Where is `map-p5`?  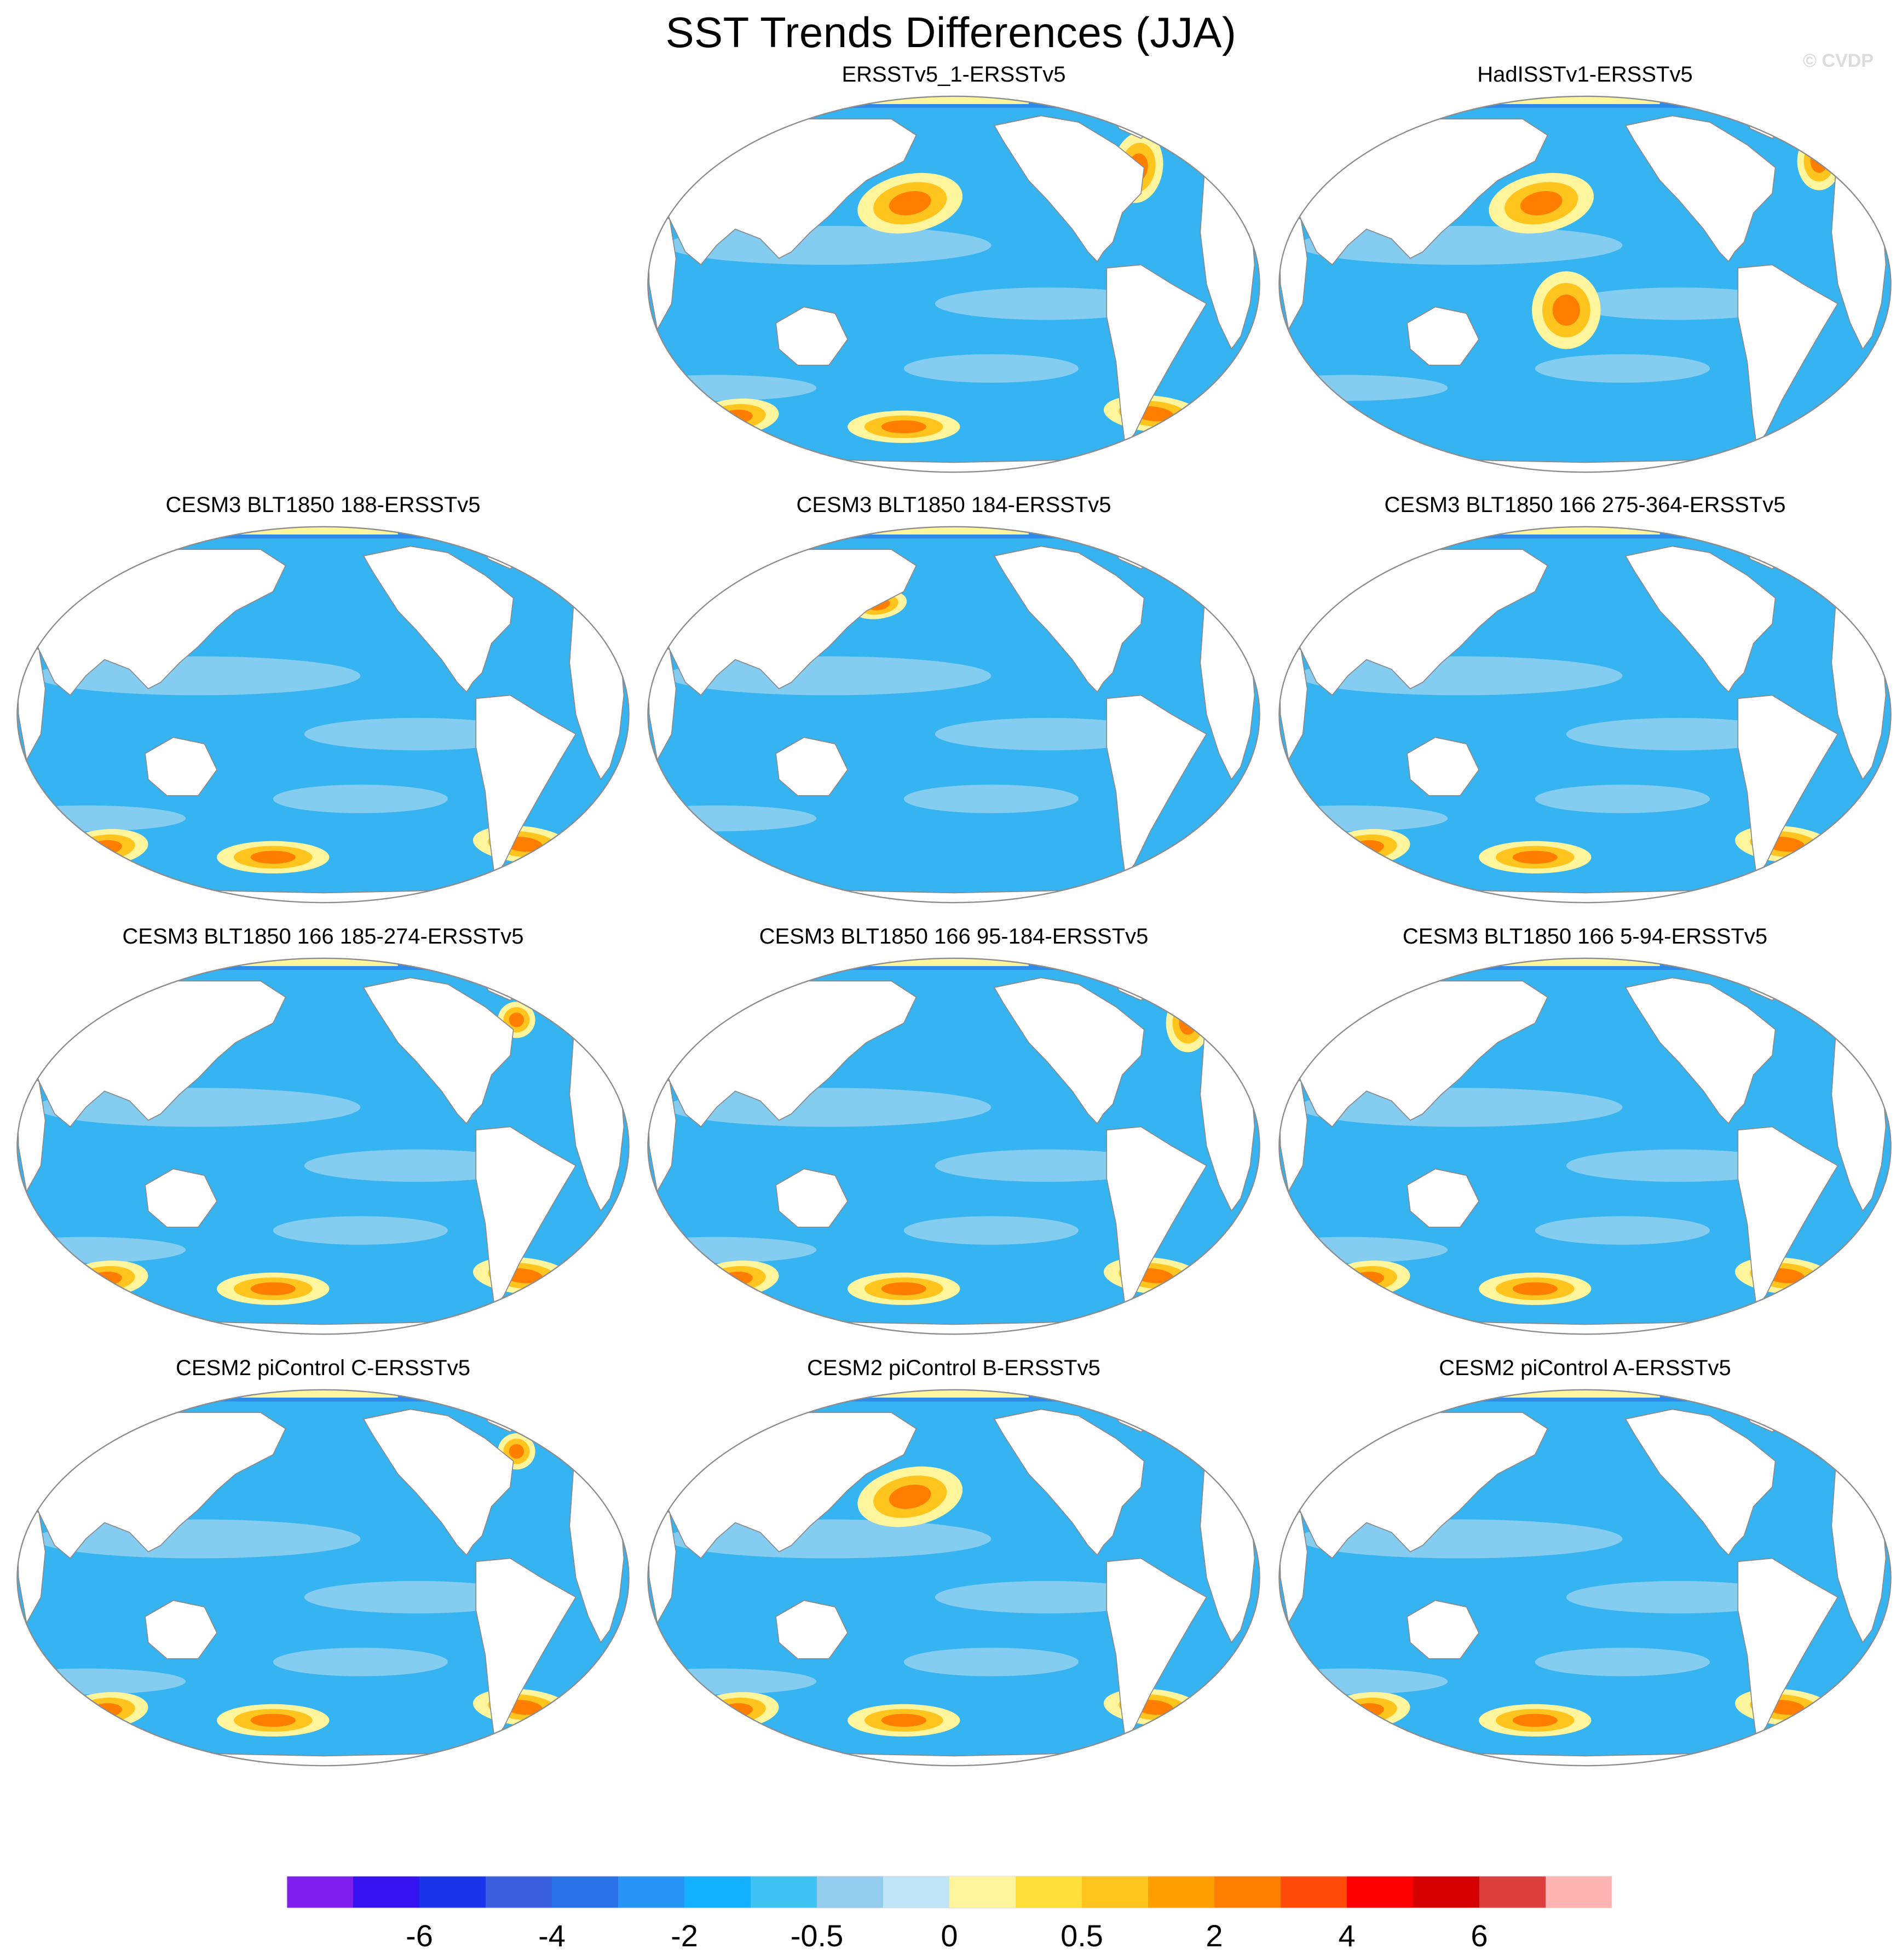
map-p5 is located at coordinates (1585, 715).